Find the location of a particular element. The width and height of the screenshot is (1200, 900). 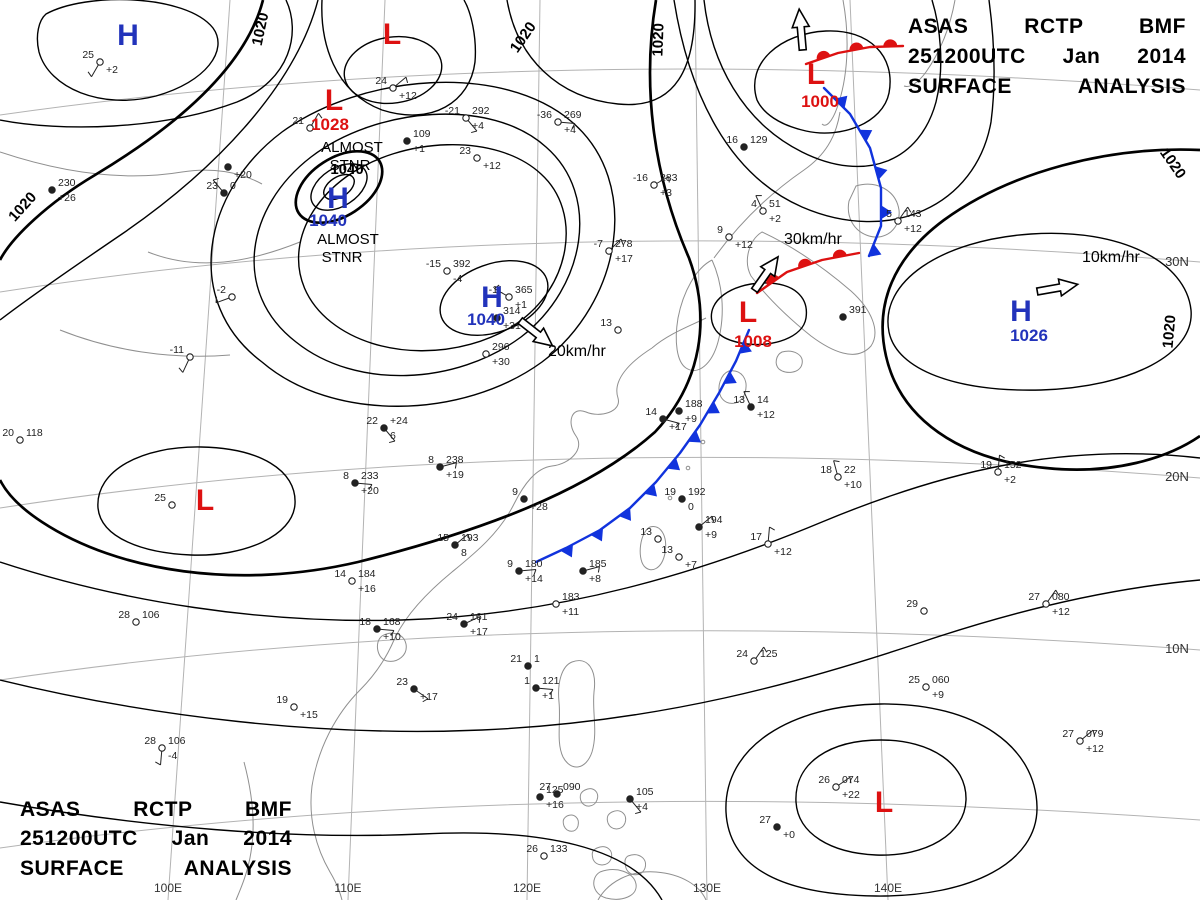

station-plot: -21 292 +4 is located at coordinates (467, 119).